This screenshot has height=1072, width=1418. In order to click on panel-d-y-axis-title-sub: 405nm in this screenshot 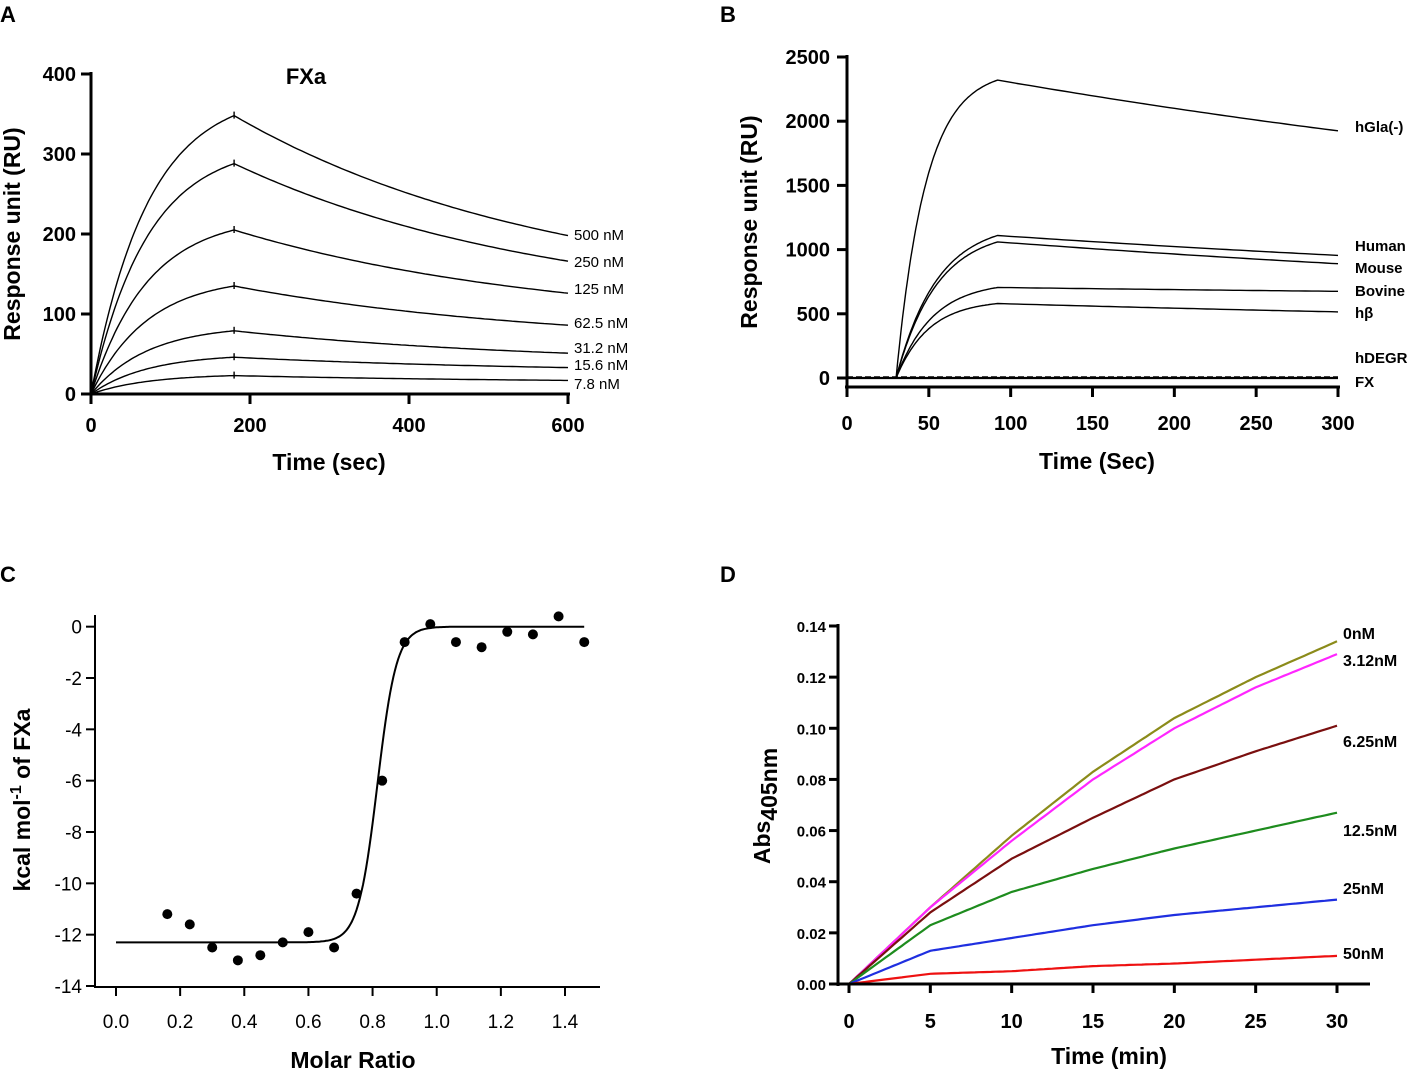, I will do `click(769, 784)`.